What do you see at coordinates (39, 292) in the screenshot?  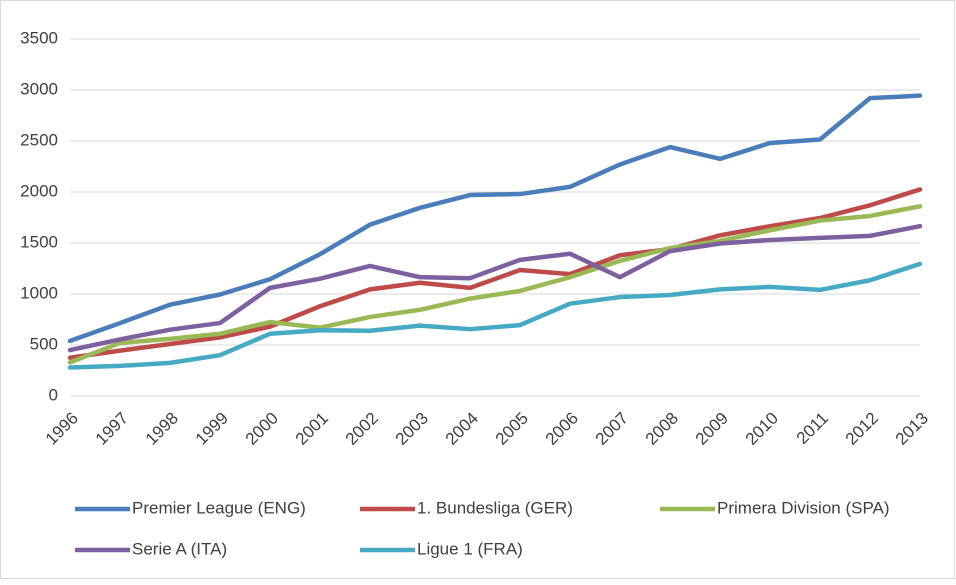 I see `y-tick-label: 1000` at bounding box center [39, 292].